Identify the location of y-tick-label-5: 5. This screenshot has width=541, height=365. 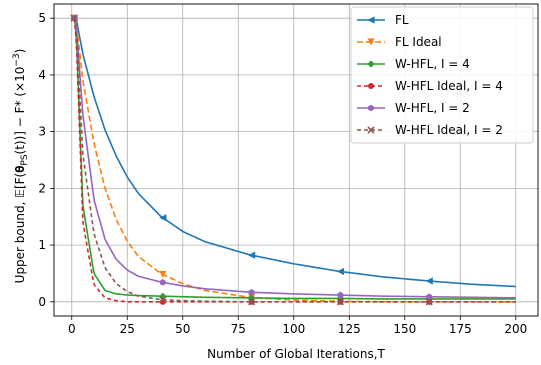
(42, 18).